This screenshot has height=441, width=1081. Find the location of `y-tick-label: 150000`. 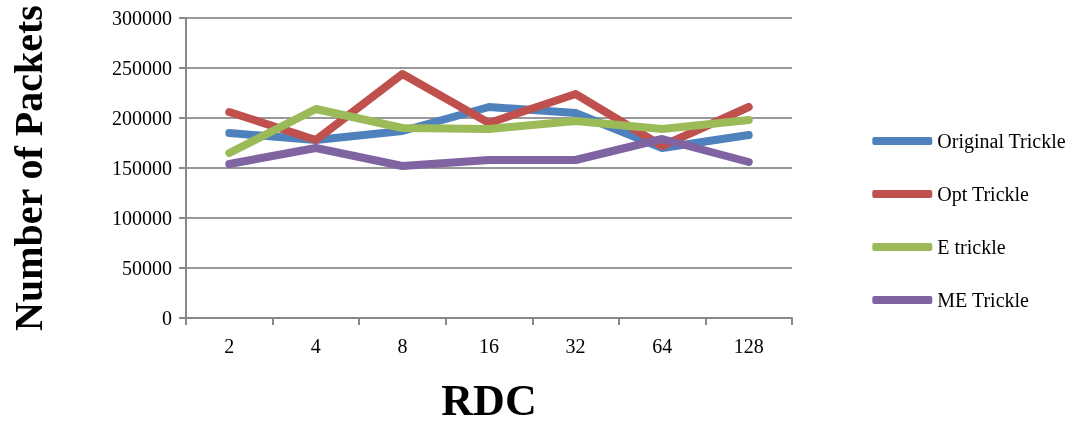

y-tick-label: 150000 is located at coordinates (142, 168).